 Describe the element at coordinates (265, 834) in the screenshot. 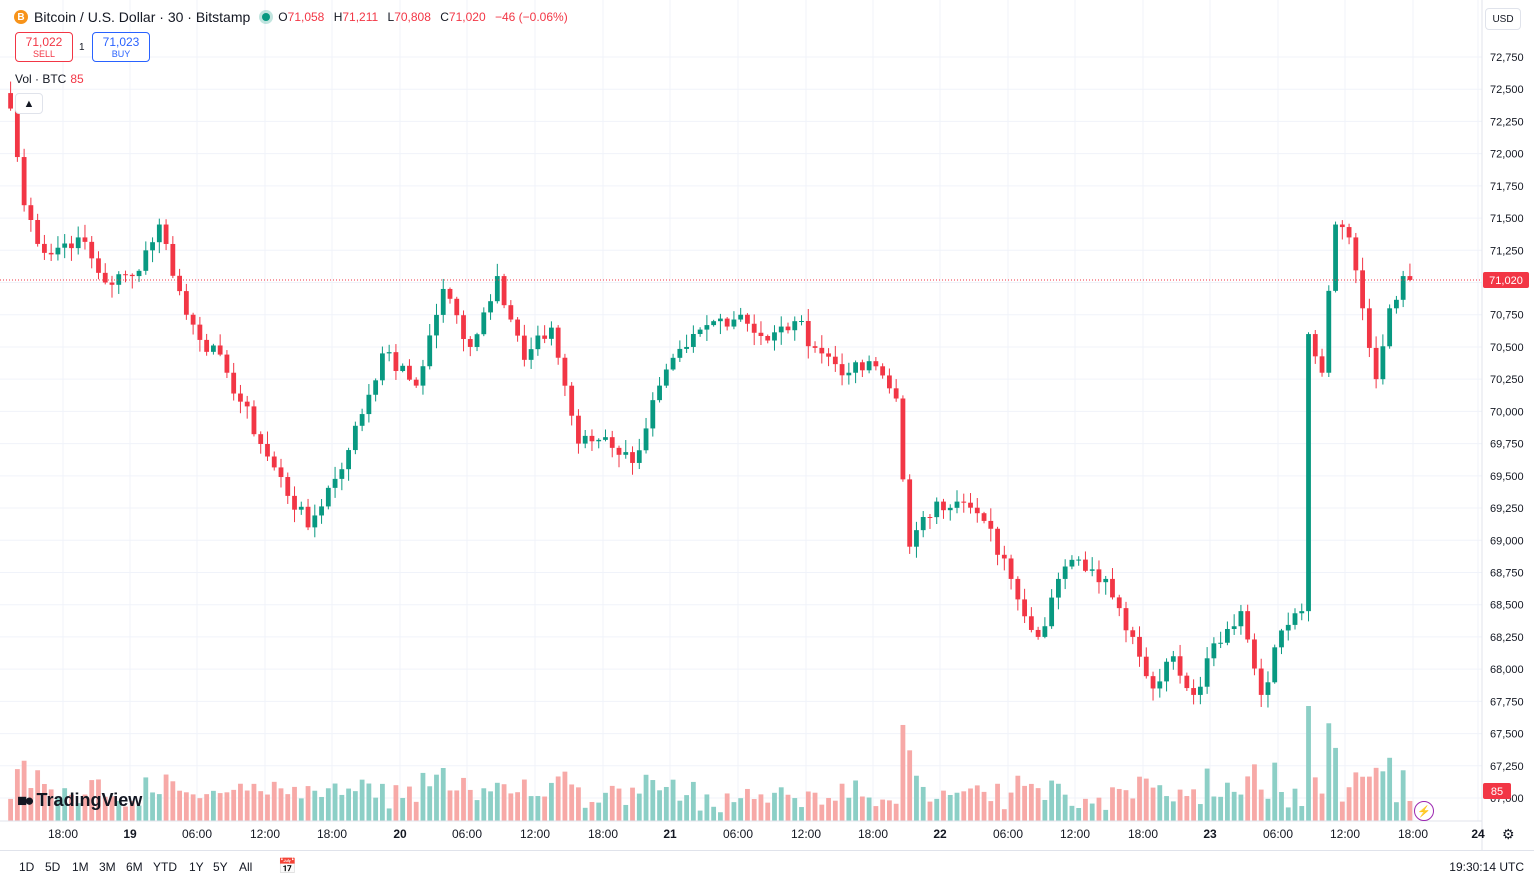

I see `time-tick-label: 12:00` at that location.